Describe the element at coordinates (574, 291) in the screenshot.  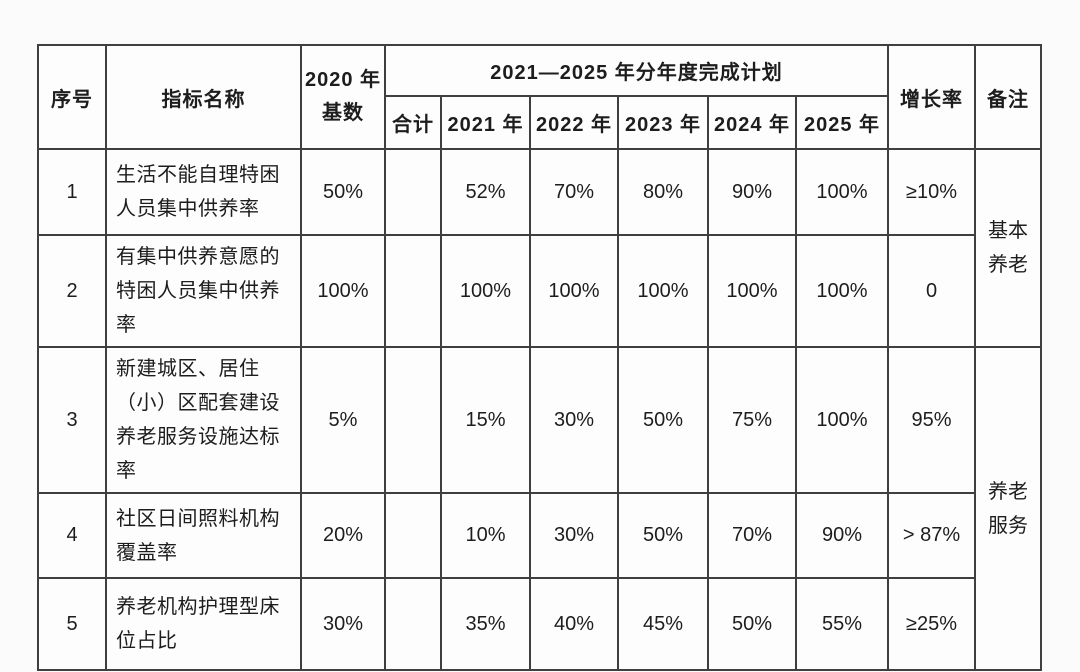
I see `cell-y2022: 100%` at that location.